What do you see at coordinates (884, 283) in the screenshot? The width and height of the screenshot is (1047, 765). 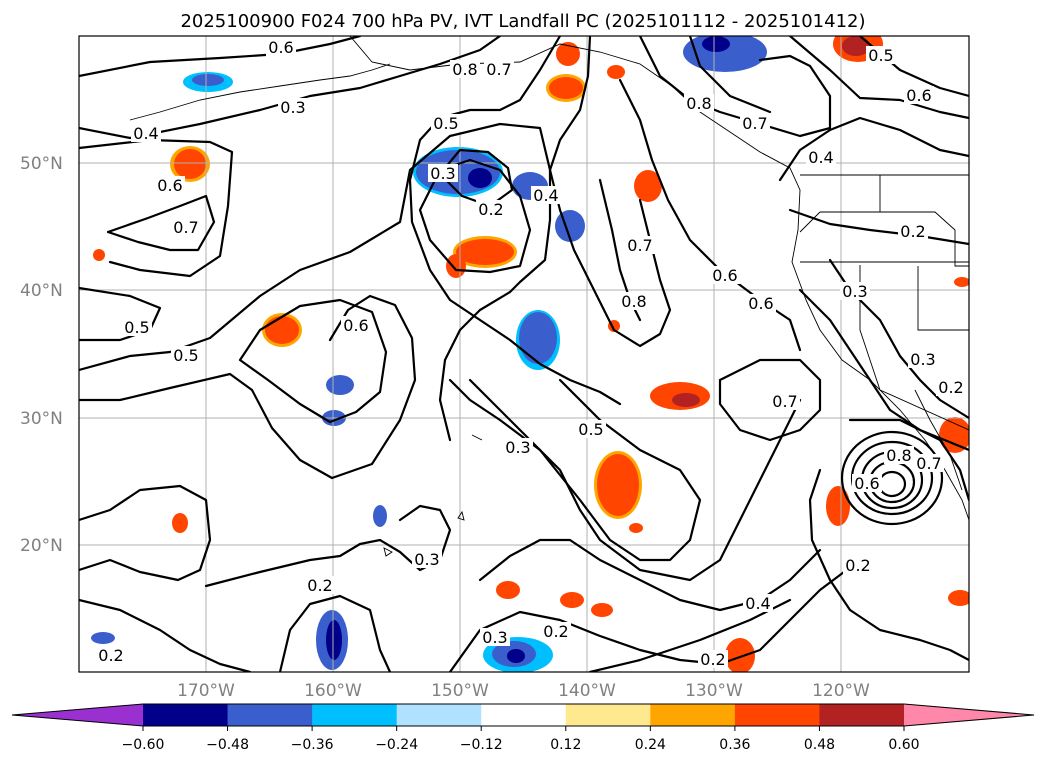 I see `state-borders` at bounding box center [884, 283].